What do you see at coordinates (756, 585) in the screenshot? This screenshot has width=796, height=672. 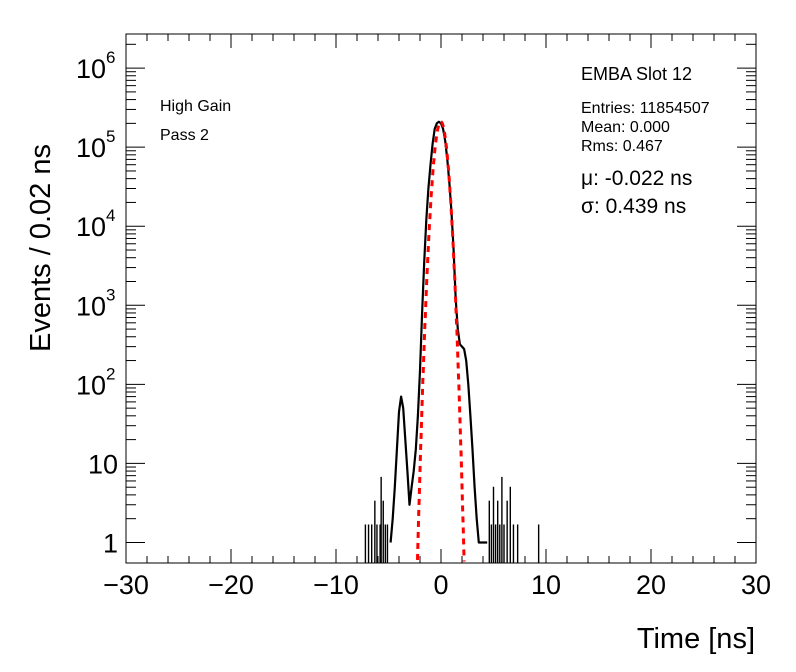 I see `x-tick-label: 30` at bounding box center [756, 585].